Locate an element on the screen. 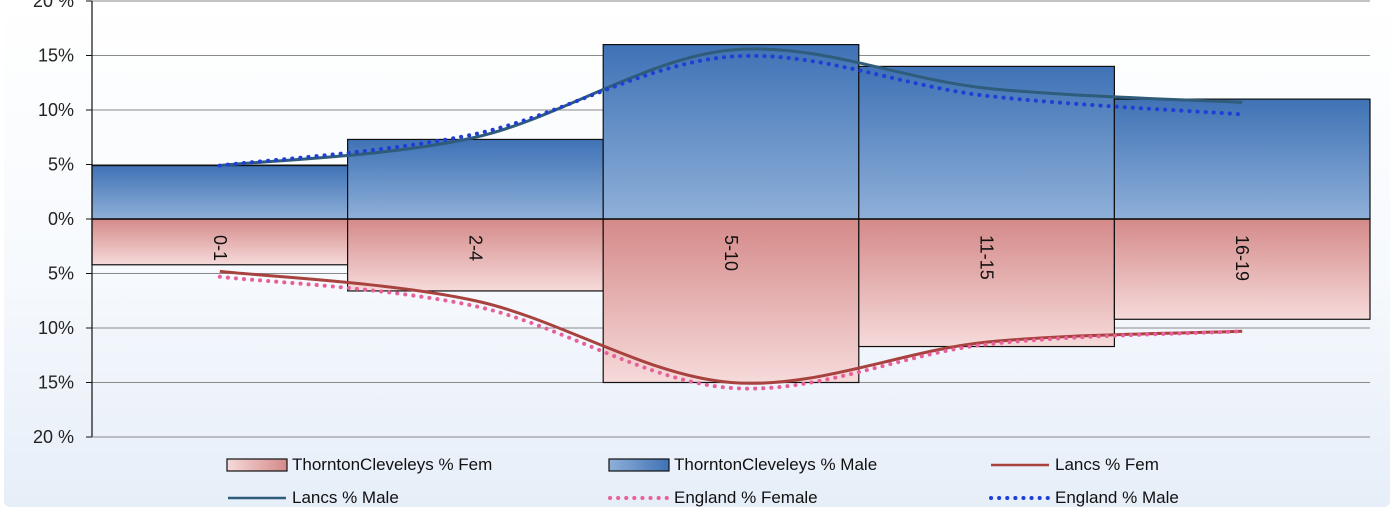  y-tick-label: 0% is located at coordinates (61, 219).